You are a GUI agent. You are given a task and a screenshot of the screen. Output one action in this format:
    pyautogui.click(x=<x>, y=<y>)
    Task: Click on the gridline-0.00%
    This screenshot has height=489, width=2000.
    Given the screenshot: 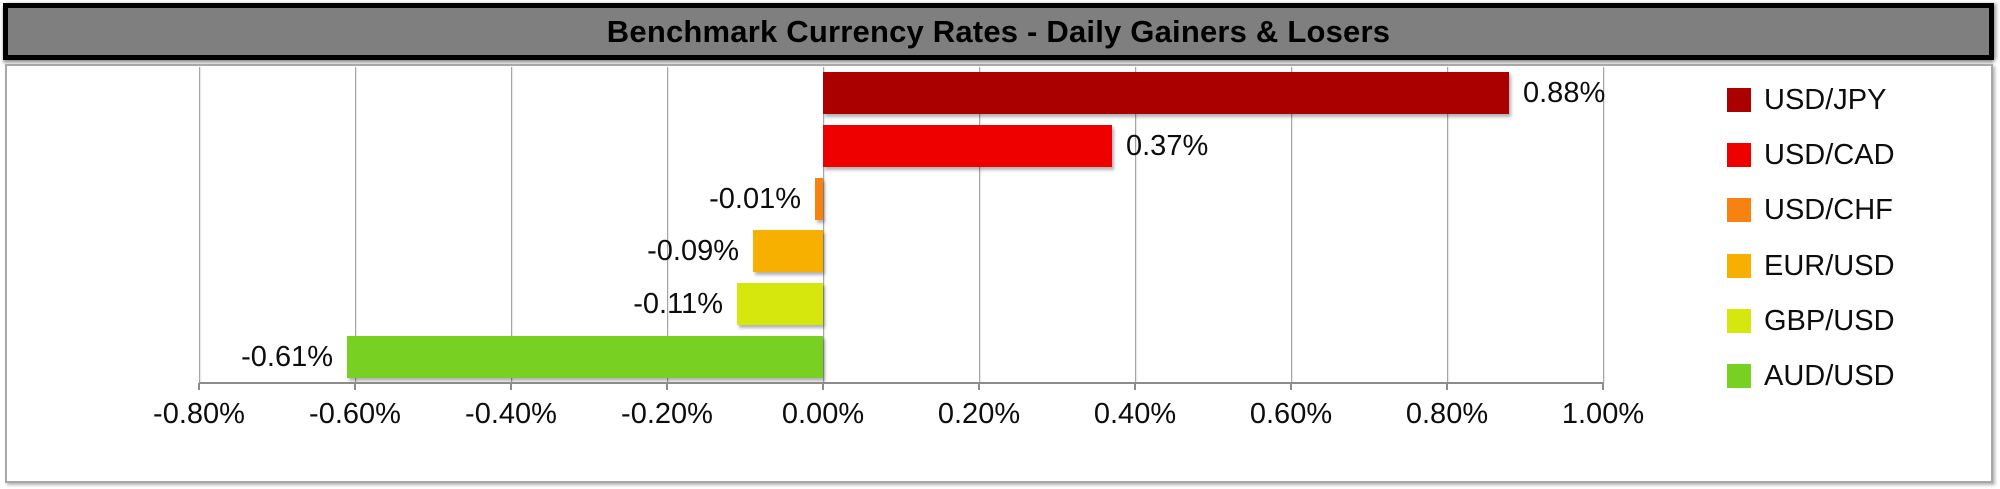 What is the action you would take?
    pyautogui.click(x=823, y=225)
    